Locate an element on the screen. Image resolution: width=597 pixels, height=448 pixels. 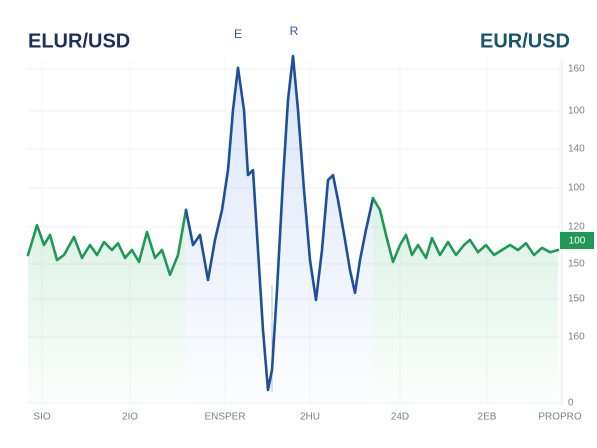
badge: 100 is located at coordinates (577, 241).